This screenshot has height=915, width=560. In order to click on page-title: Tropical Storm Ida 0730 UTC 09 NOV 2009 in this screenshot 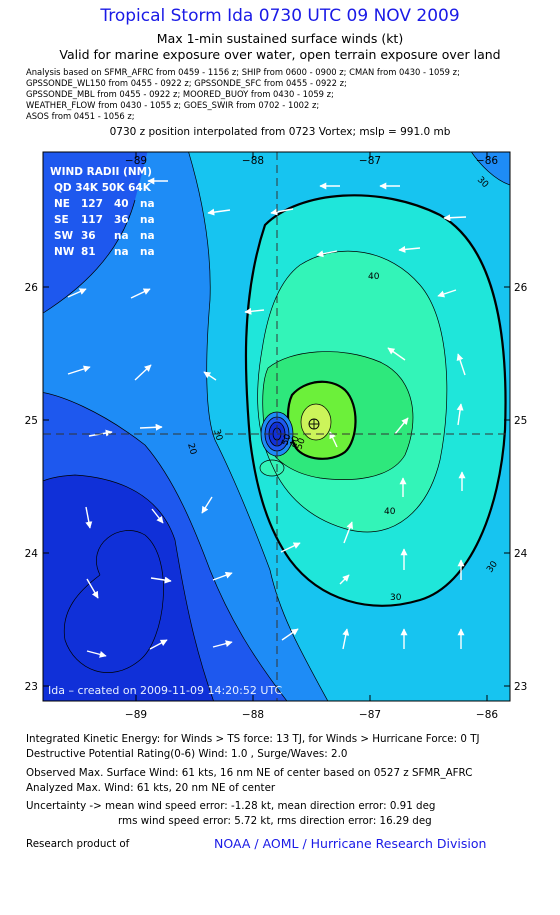, I will do `click(280, 16)`.